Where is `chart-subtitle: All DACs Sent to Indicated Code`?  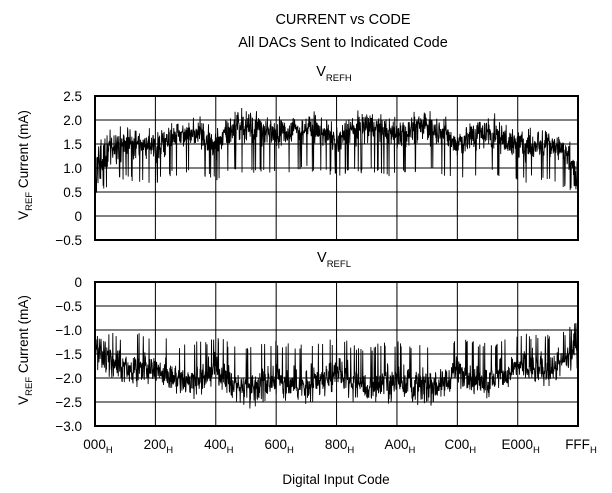 chart-subtitle: All DACs Sent to Indicated Code is located at coordinates (343, 43).